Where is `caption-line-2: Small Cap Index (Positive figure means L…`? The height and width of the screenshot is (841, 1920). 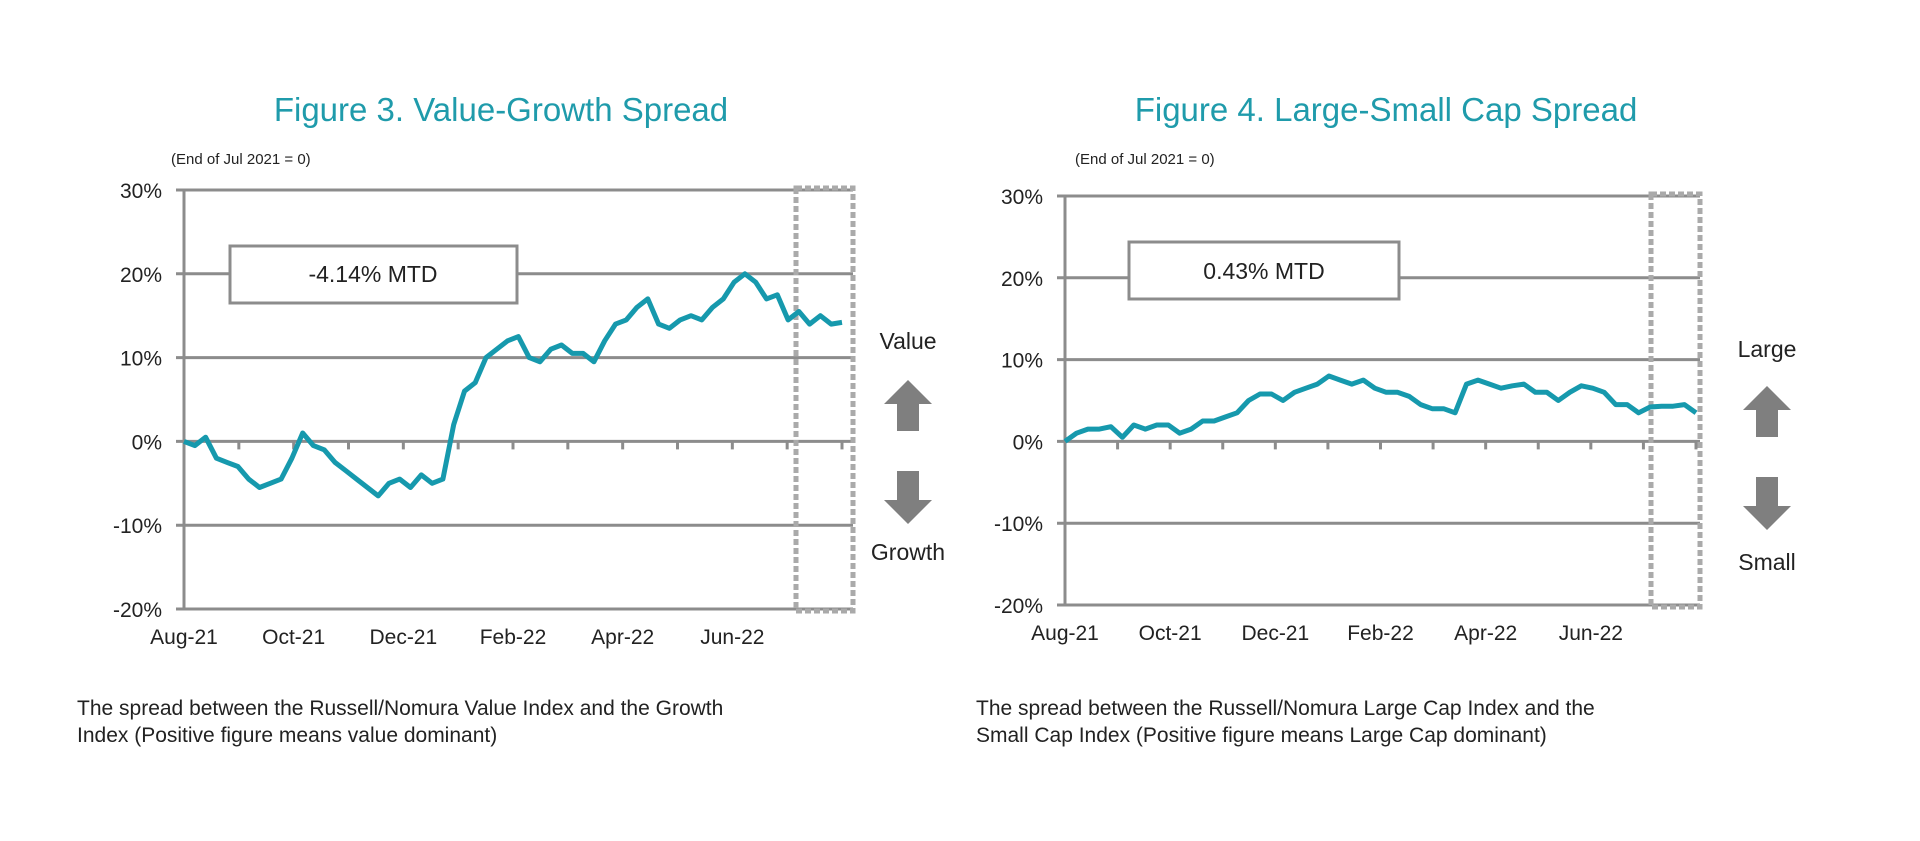
caption-line-2: Small Cap Index (Positive figure means L… is located at coordinates (1261, 735).